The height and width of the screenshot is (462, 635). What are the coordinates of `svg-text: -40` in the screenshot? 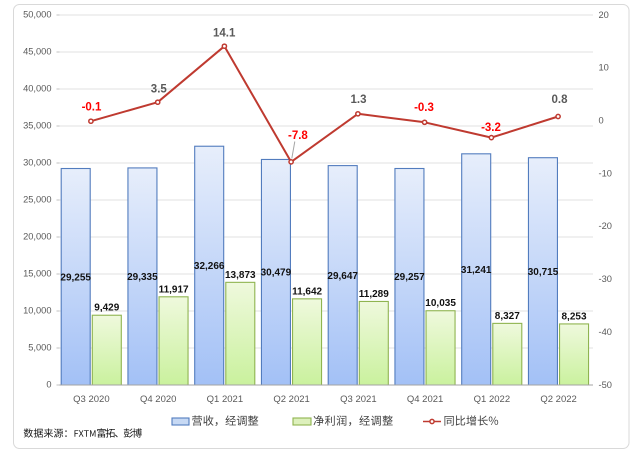 It's located at (605, 332).